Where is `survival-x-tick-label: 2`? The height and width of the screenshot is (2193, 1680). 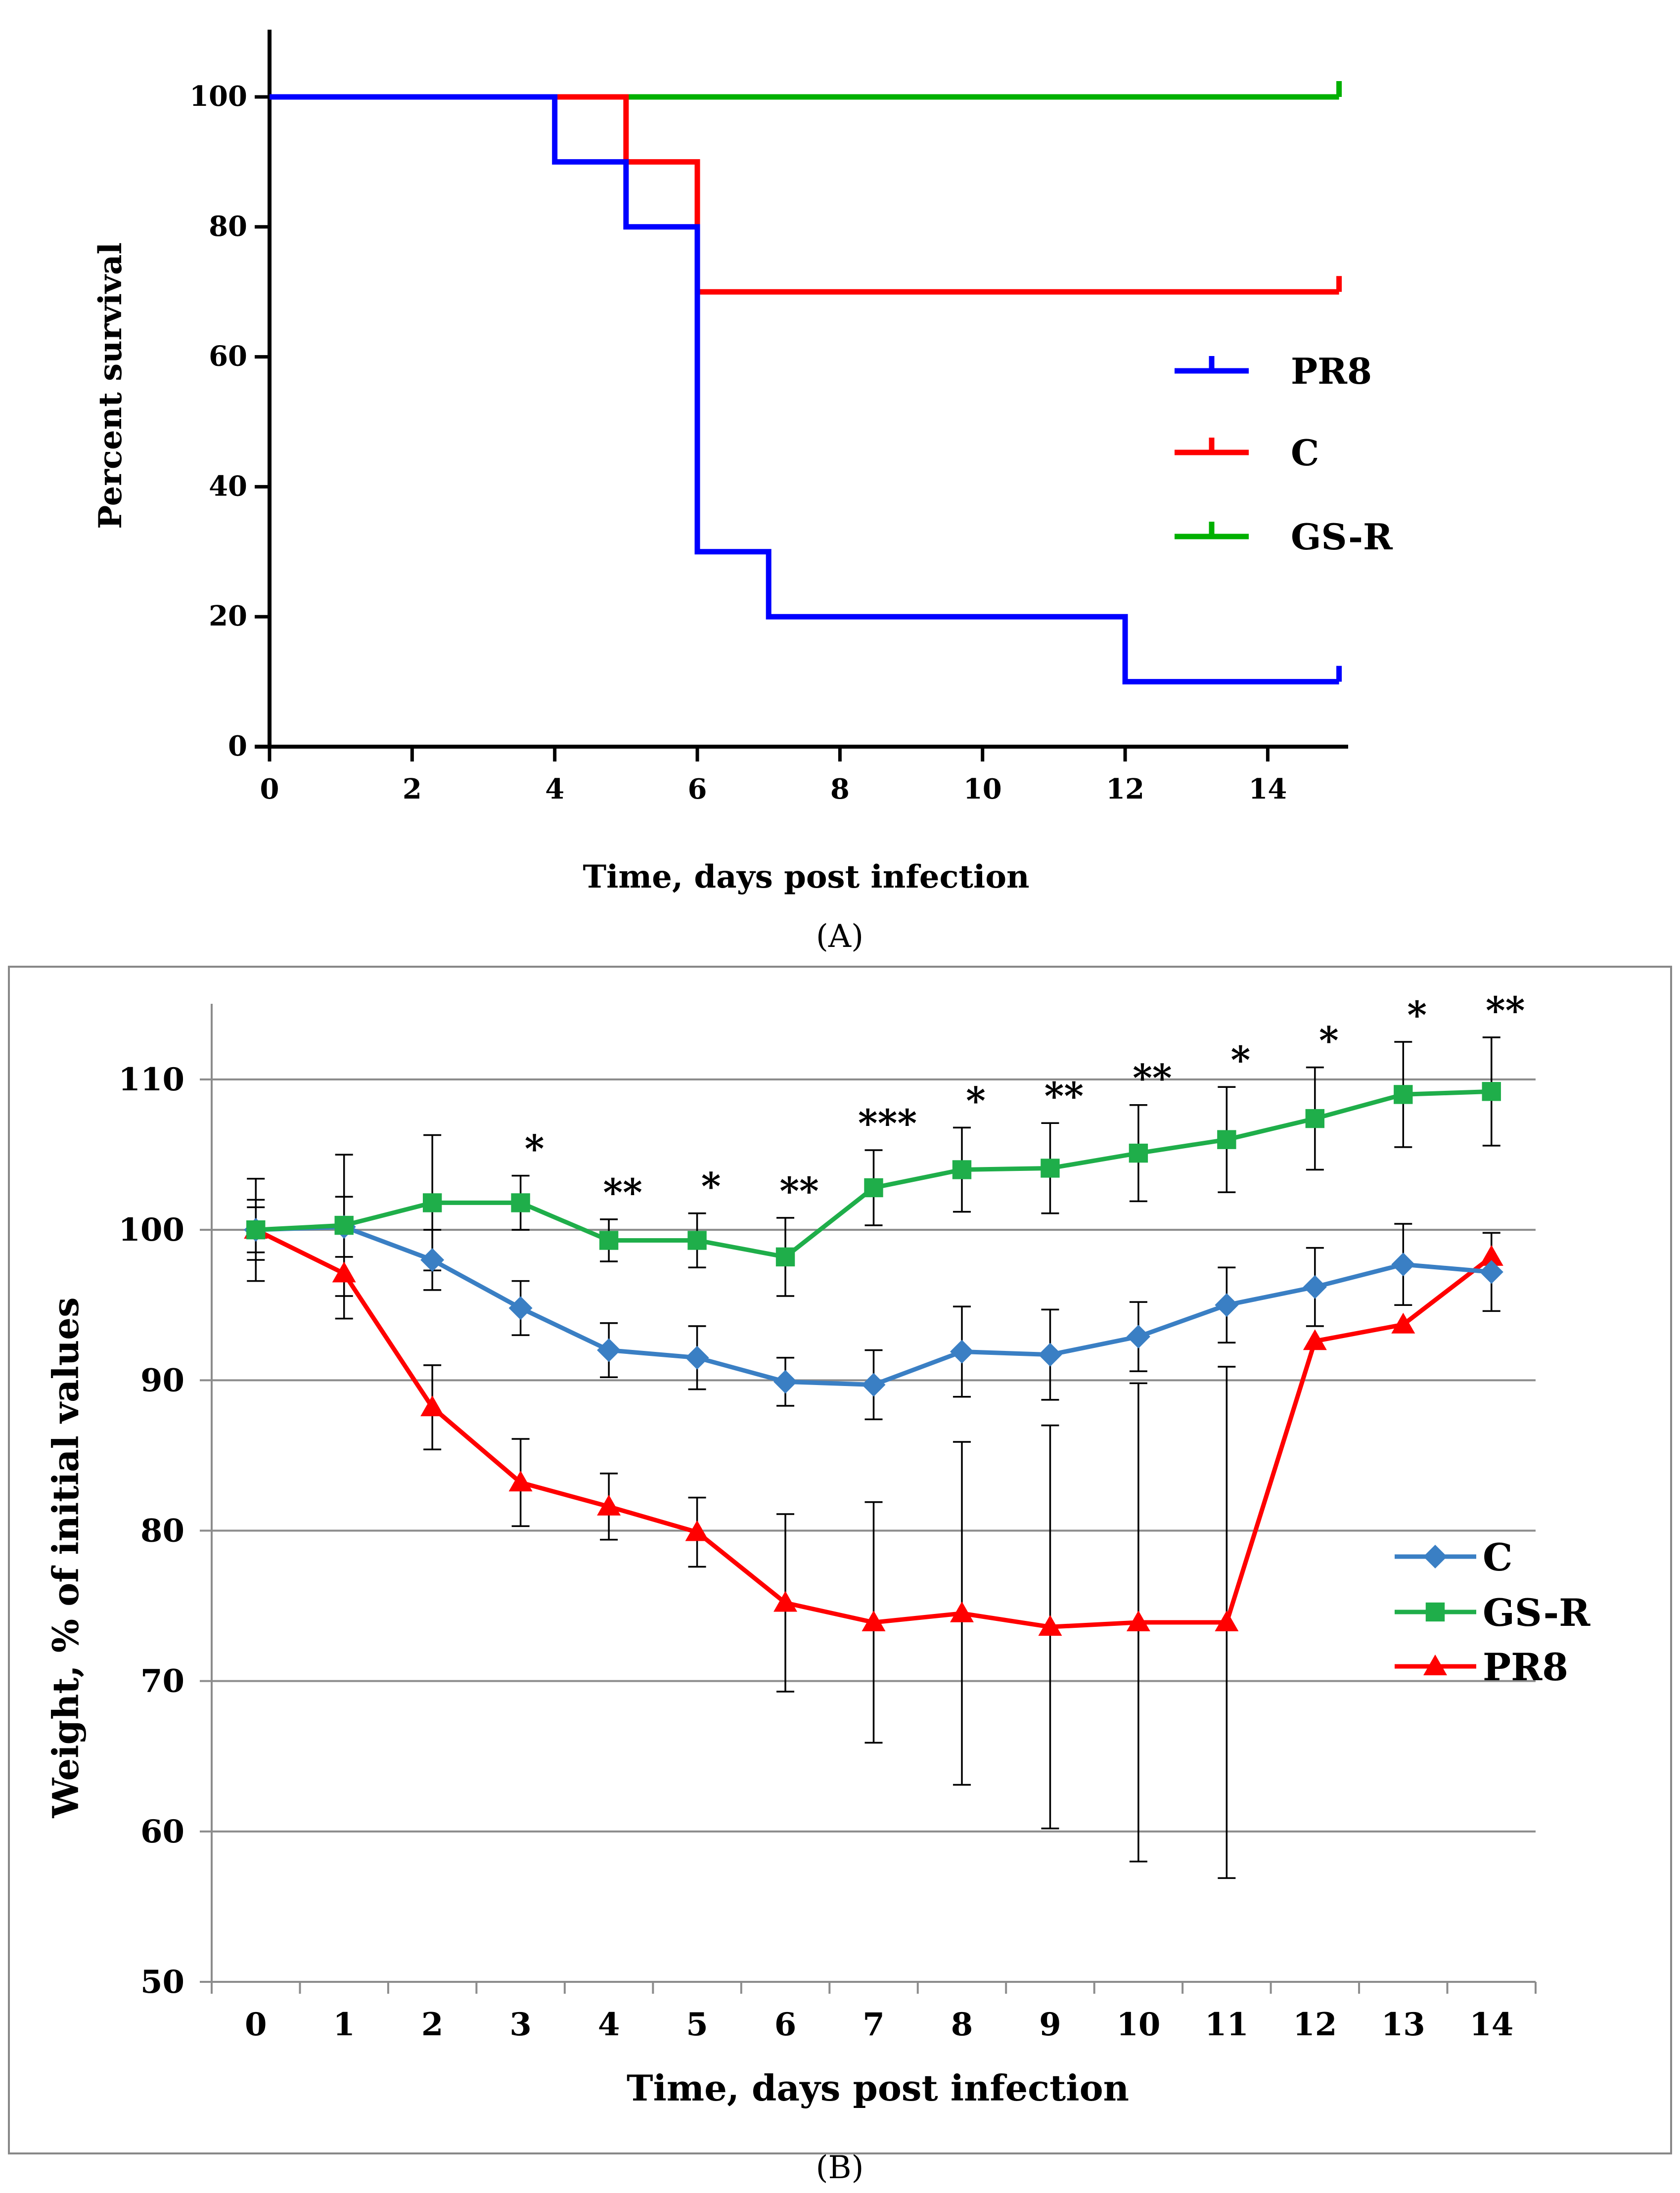
survival-x-tick-label: 2 is located at coordinates (412, 789).